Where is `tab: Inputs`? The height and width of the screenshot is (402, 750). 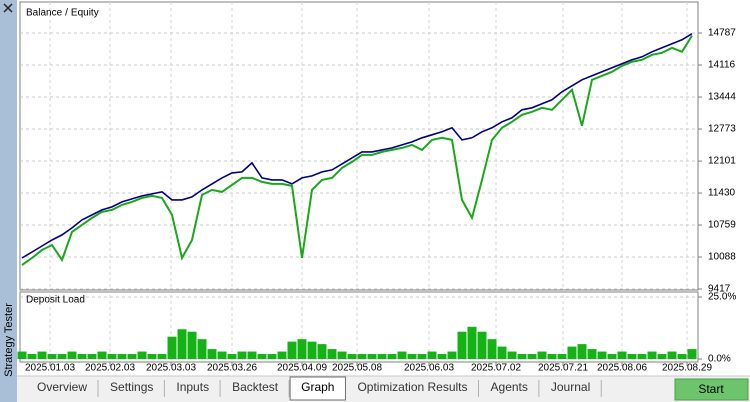 tab: Inputs is located at coordinates (198, 388).